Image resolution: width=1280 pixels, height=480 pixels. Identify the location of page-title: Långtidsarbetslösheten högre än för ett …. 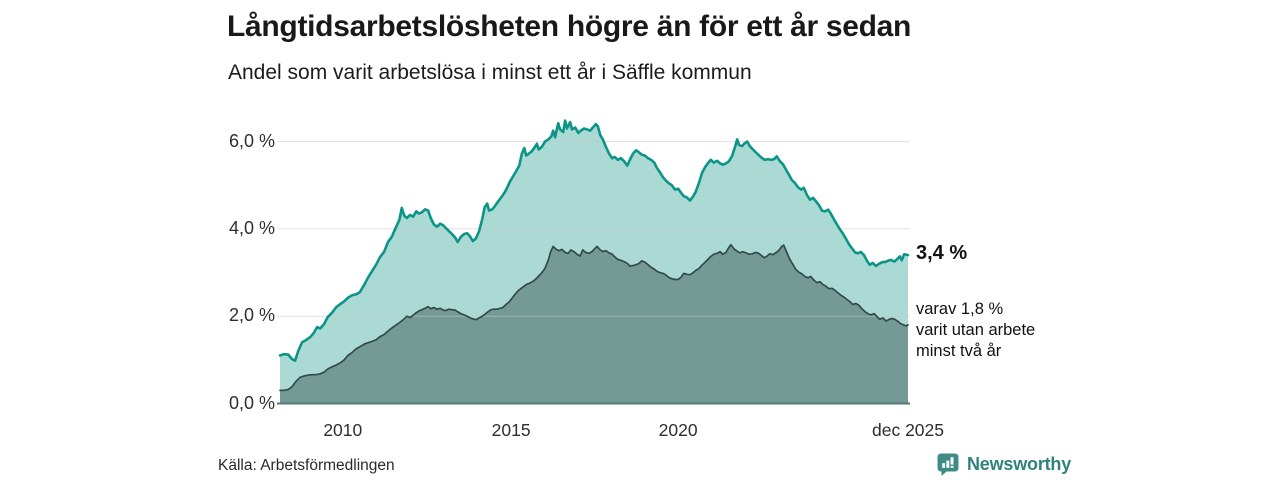
(569, 26).